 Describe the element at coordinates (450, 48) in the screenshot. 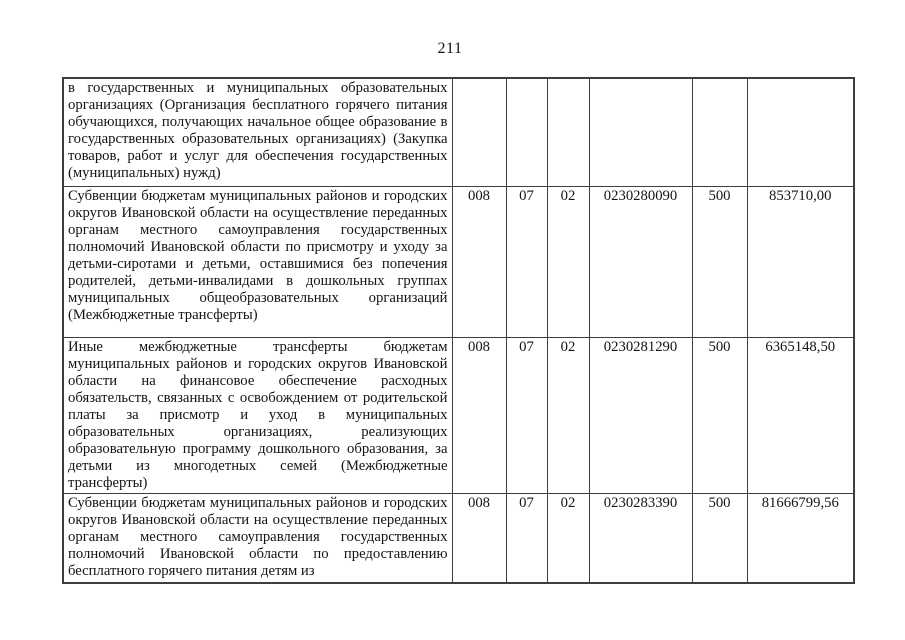

I see `page-number: 211` at that location.